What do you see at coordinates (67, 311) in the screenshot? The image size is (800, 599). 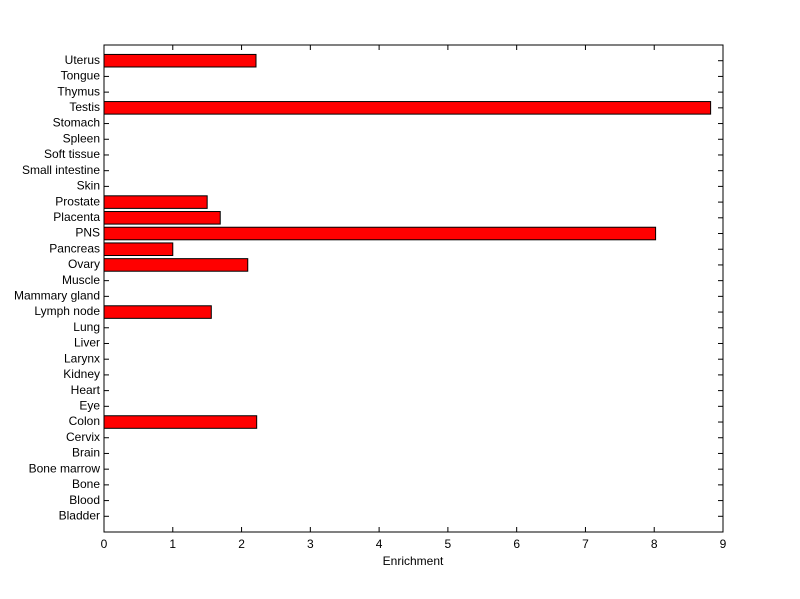 I see `y-tick-label: Lymph node` at bounding box center [67, 311].